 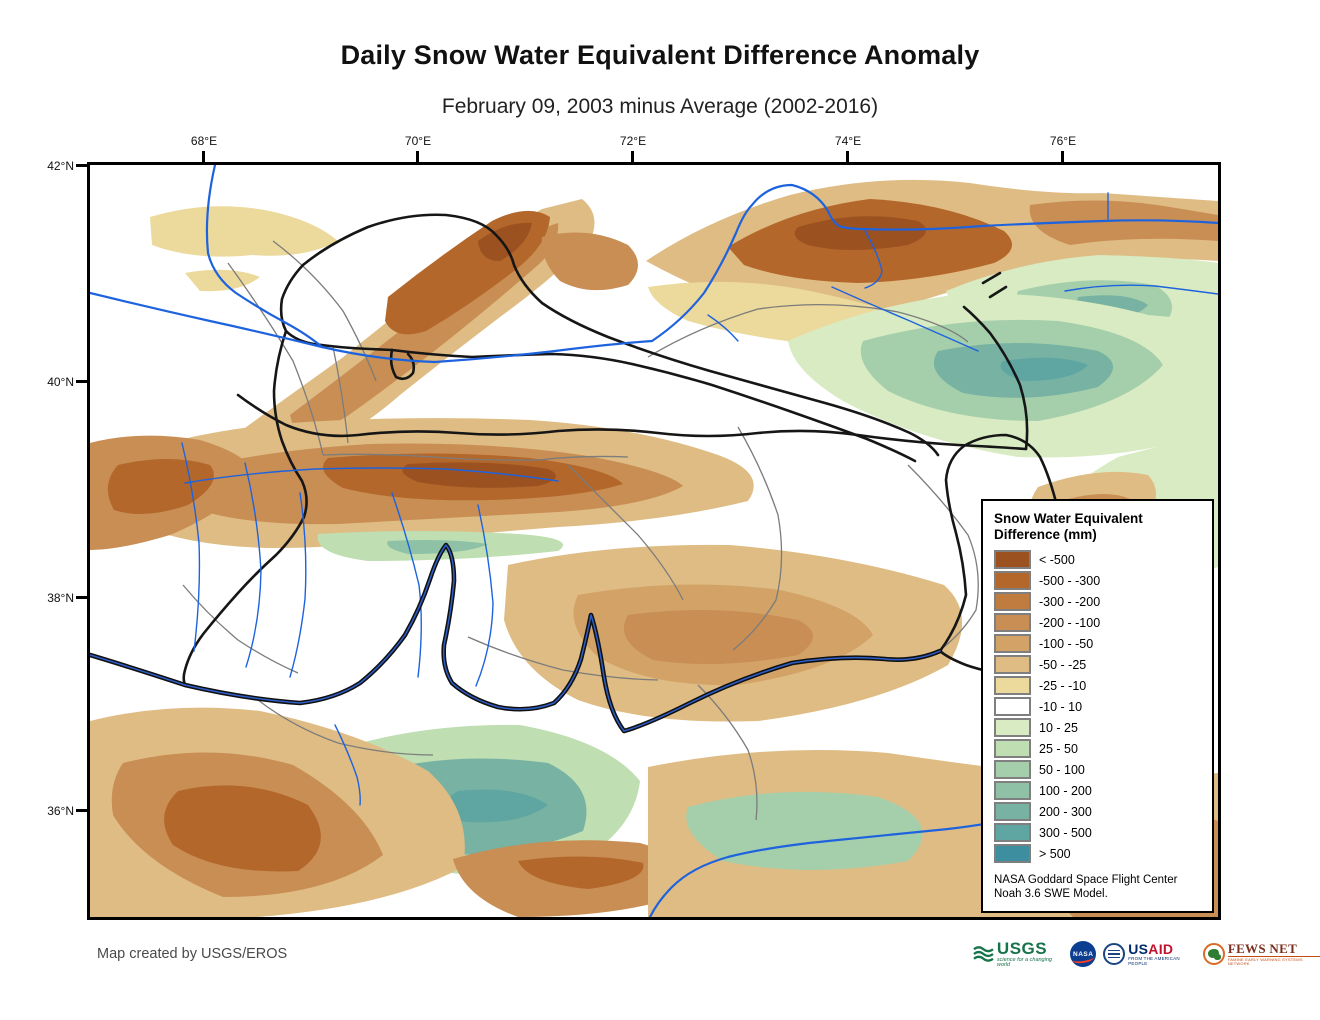 I want to click on legend-source-line1: NASA Goddard Space Flight Center, so click(x=1086, y=880).